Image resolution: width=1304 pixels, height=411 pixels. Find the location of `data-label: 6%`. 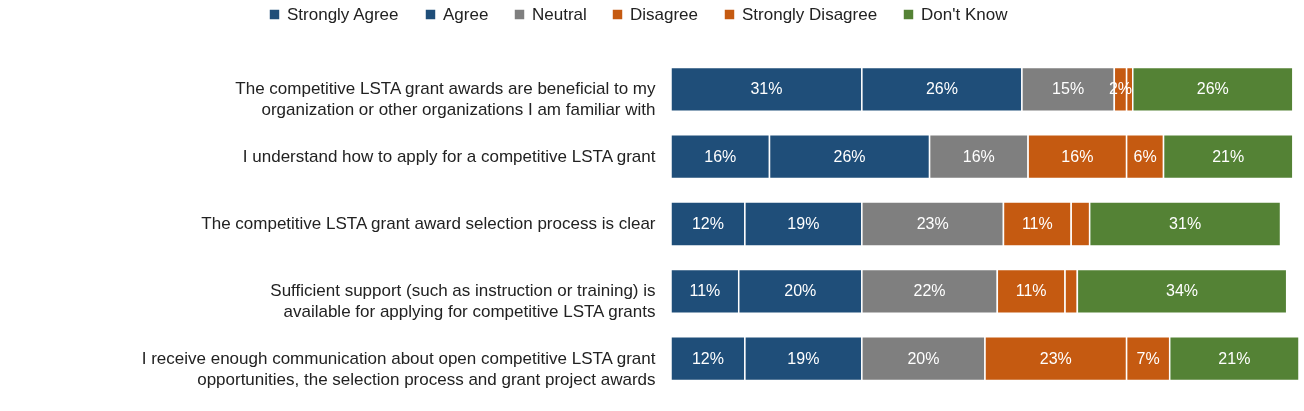

data-label: 6% is located at coordinates (1145, 156).